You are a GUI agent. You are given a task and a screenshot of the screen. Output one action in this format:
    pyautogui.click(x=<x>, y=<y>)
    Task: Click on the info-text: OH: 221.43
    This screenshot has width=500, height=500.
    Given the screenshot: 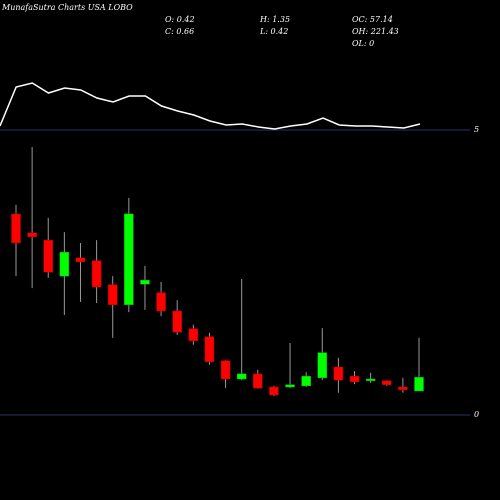 What is the action you would take?
    pyautogui.click(x=375, y=31)
    